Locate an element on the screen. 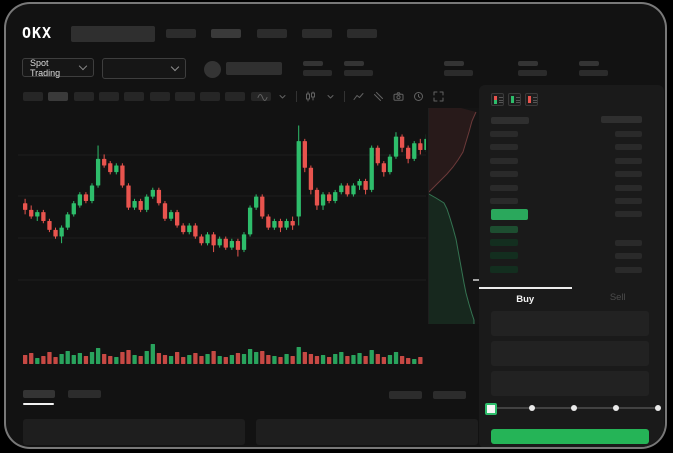 This screenshot has height=453, width=673. tab-sell: Sell is located at coordinates (617, 297).